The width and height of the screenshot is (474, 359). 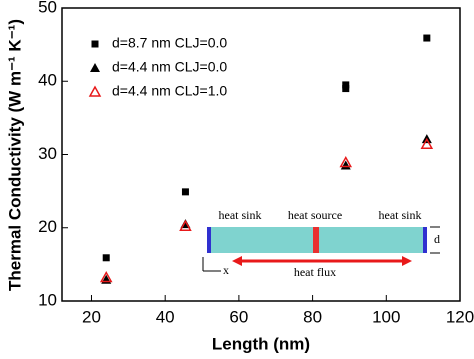 What do you see at coordinates (165, 316) in the screenshot?
I see `x-tick-label: 40` at bounding box center [165, 316].